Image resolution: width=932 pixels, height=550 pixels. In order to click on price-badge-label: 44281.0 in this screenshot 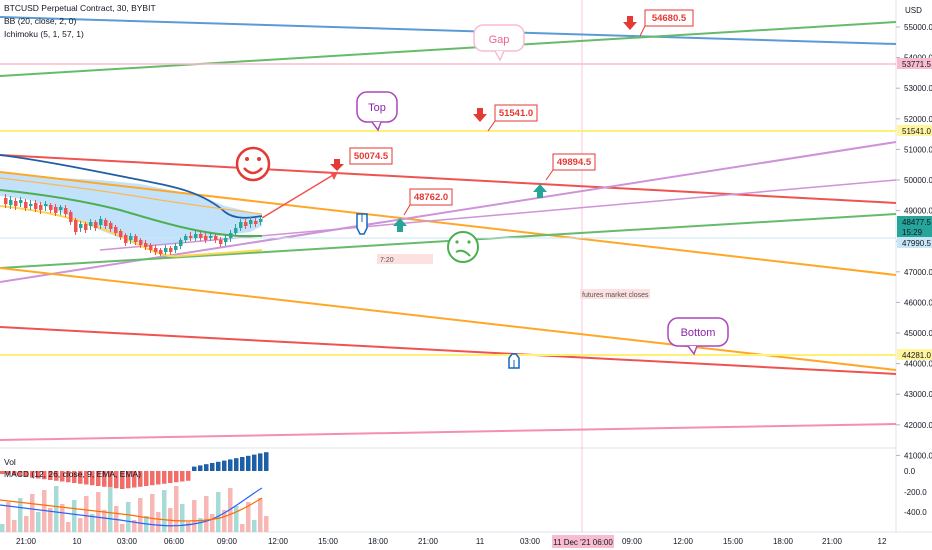, I will do `click(916, 355)`.